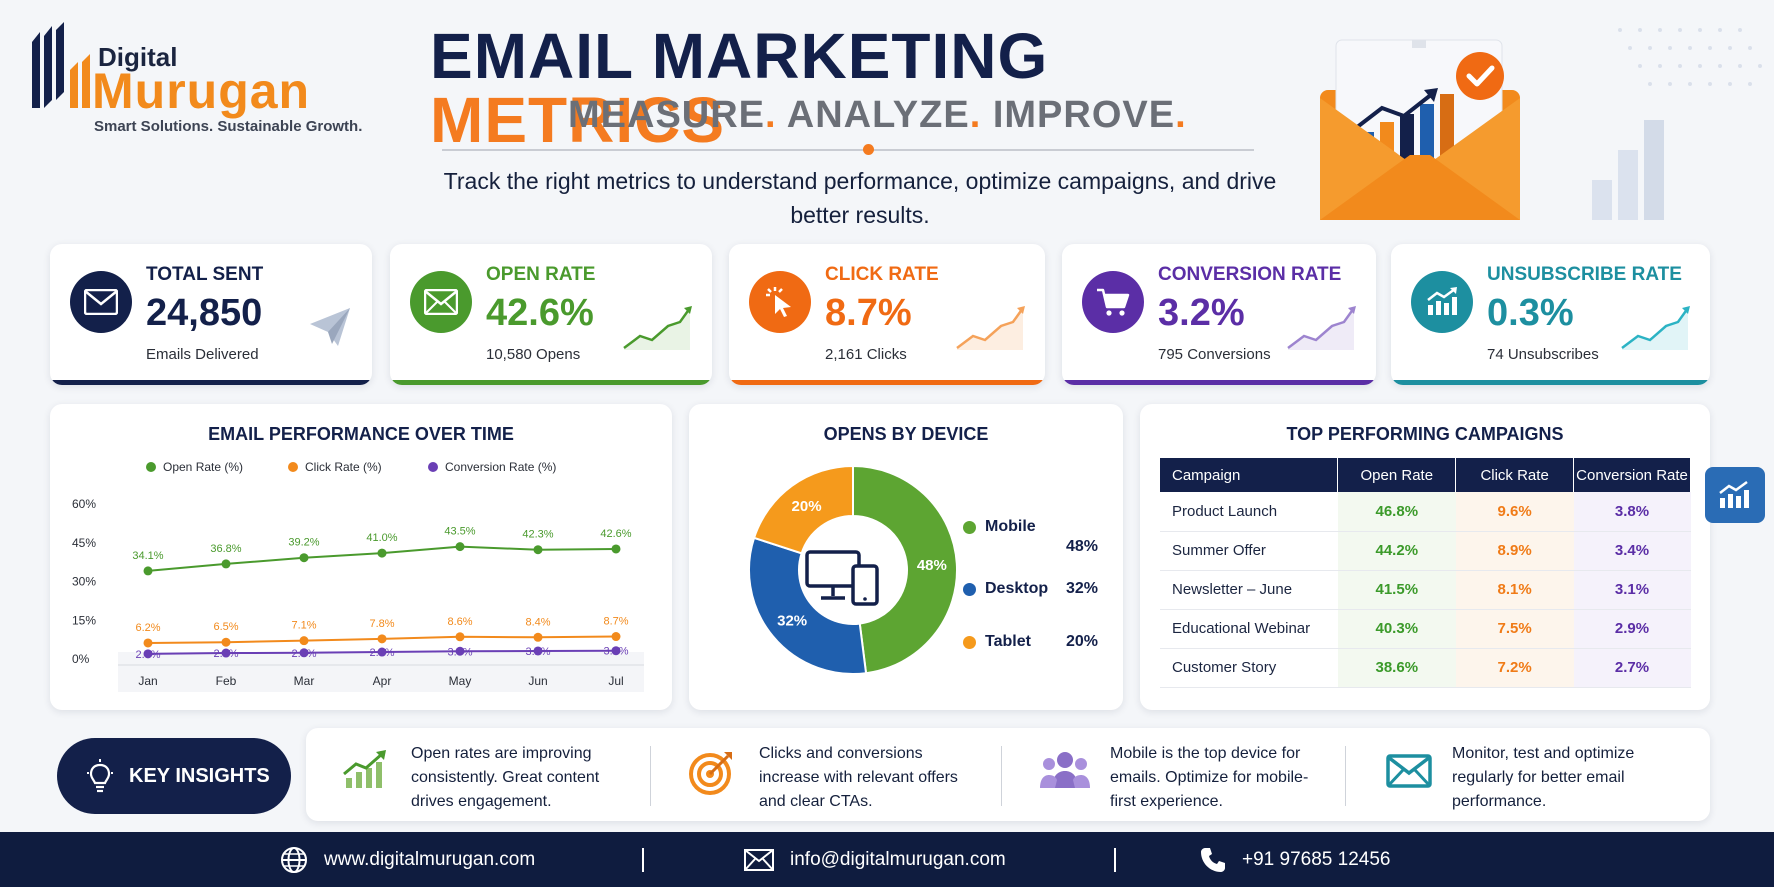  What do you see at coordinates (61, 65) in the screenshot?
I see `logo-mark-icon` at bounding box center [61, 65].